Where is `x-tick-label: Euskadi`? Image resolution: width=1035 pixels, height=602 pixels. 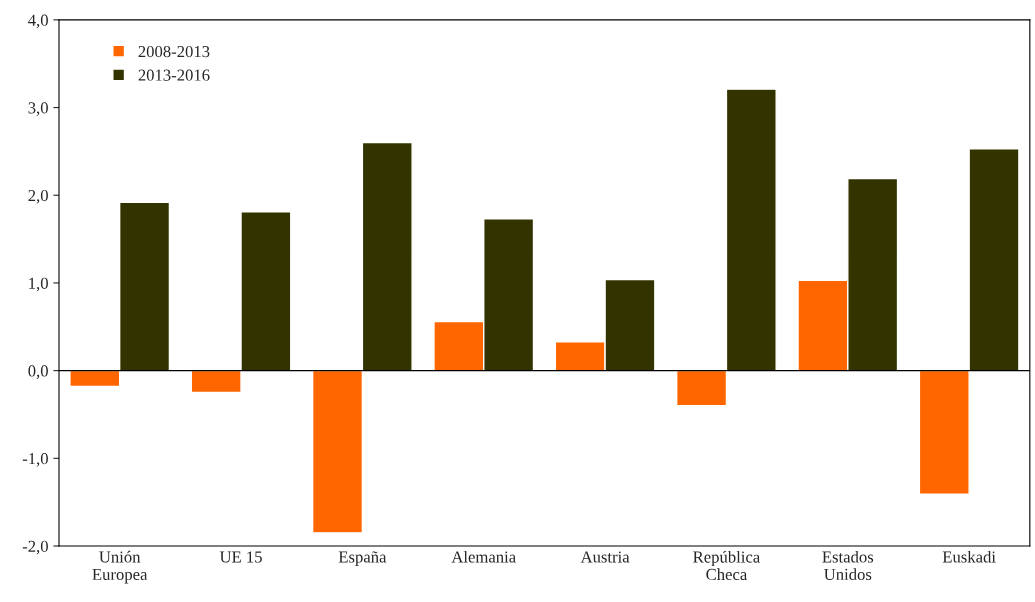 x-tick-label: Euskadi is located at coordinates (969, 556).